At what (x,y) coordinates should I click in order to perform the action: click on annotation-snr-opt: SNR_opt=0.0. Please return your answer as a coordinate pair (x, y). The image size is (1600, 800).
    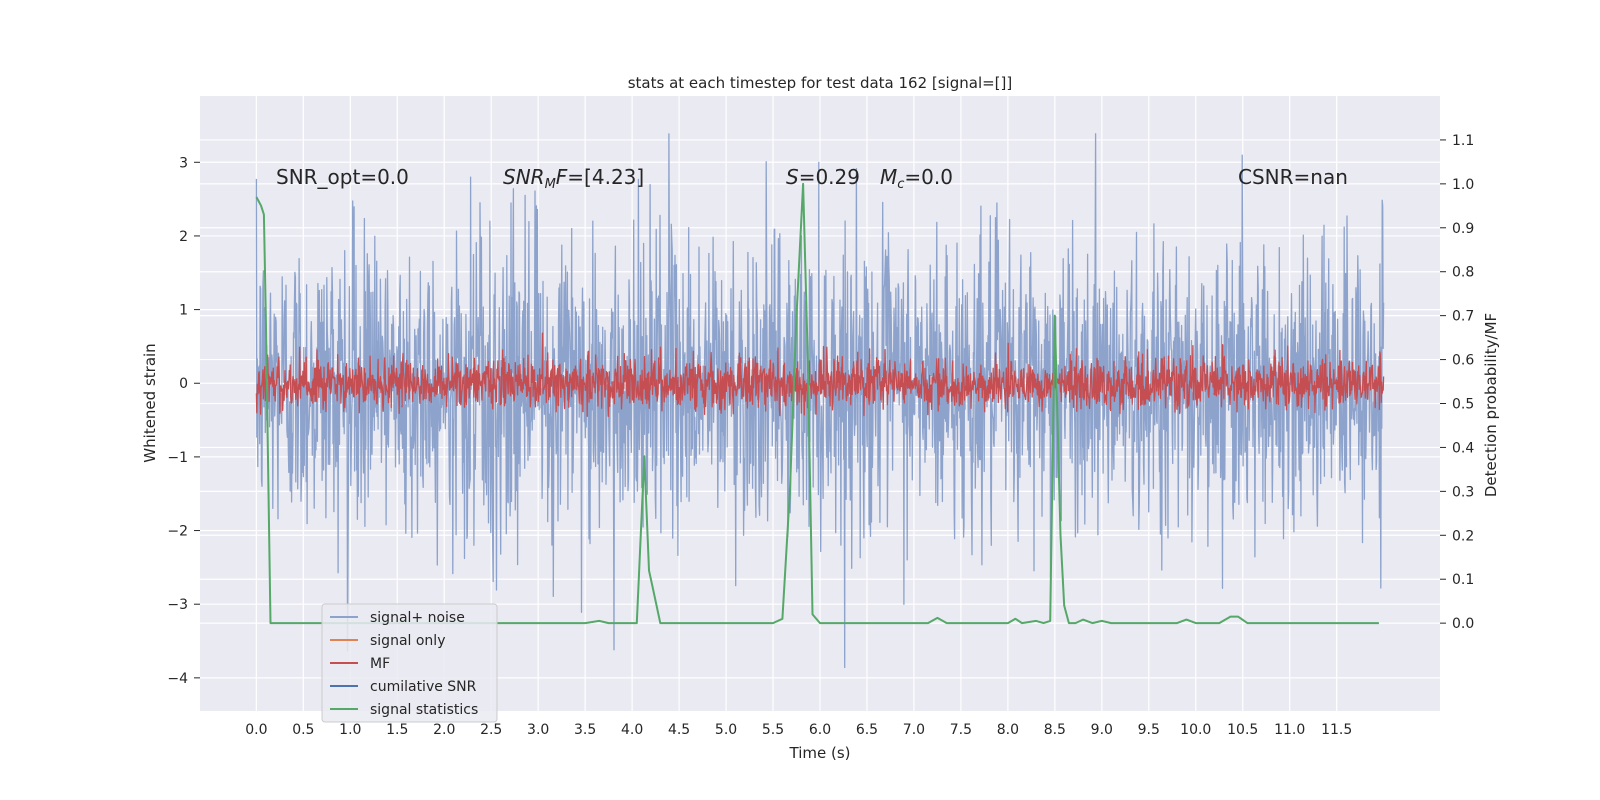
    Looking at the image, I should click on (342, 177).